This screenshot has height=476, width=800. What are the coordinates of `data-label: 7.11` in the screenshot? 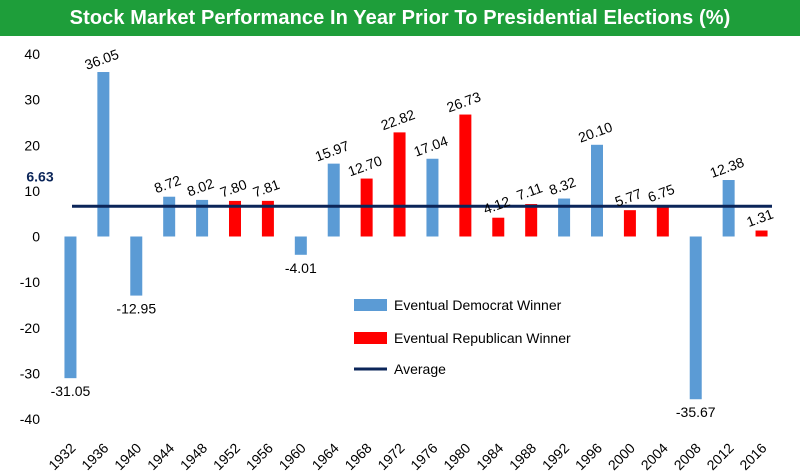 It's located at (529, 191).